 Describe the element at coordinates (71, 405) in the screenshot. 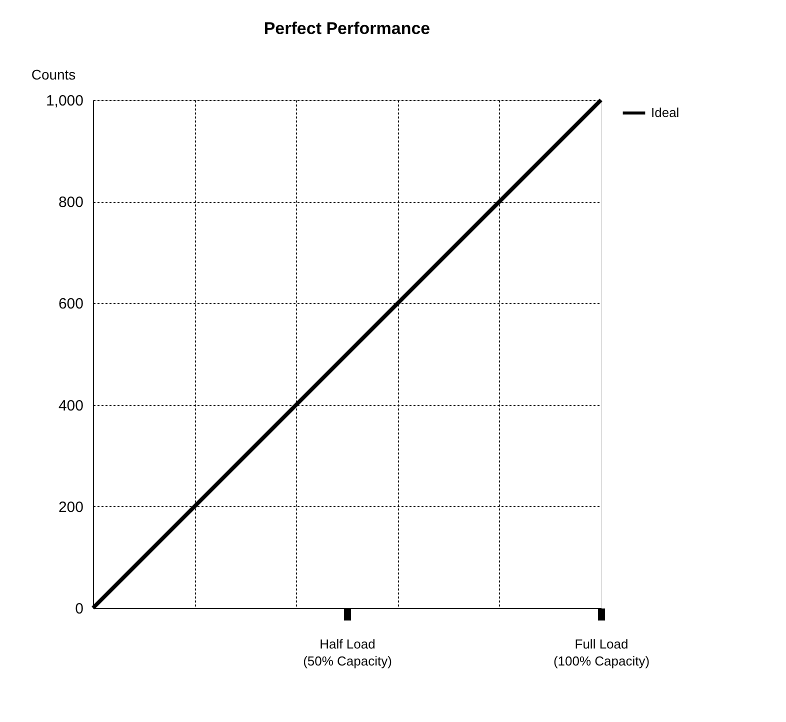

I see `y-tick-label: 400` at that location.